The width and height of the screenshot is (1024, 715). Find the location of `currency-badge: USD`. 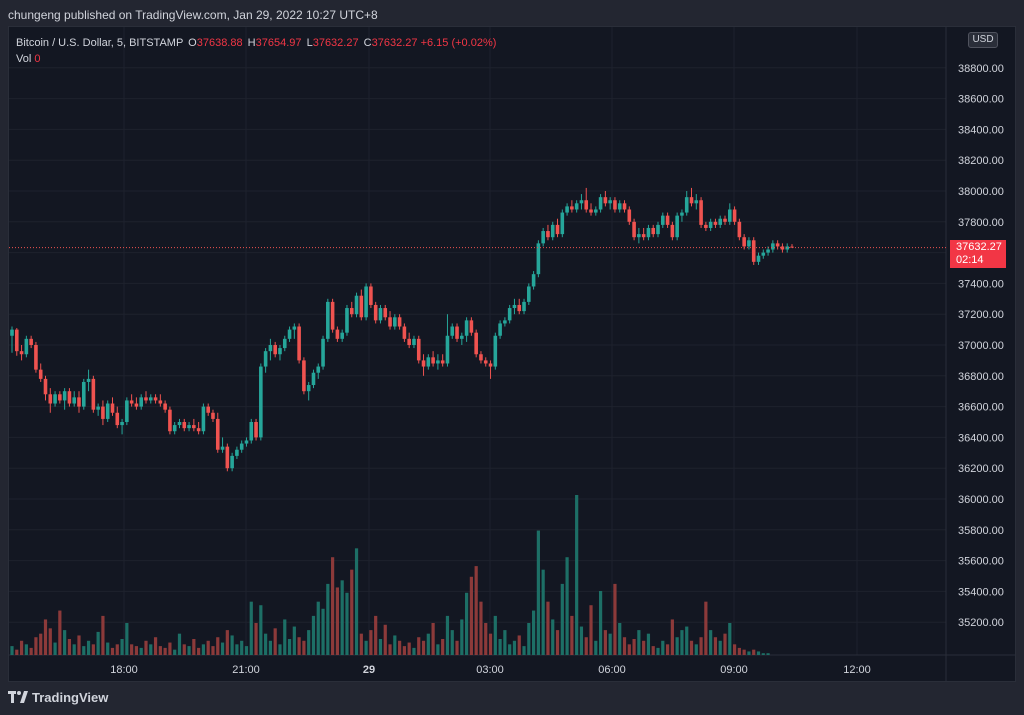

currency-badge: USD is located at coordinates (983, 40).